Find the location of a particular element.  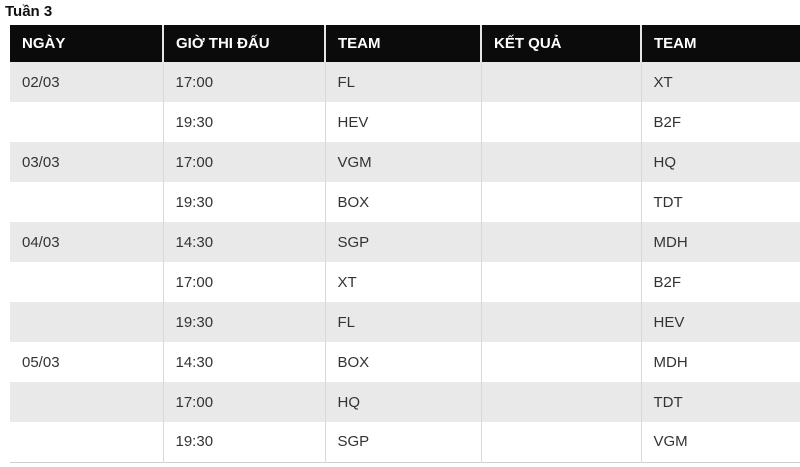

table-row: 19:30 SGP VGM is located at coordinates (405, 442).